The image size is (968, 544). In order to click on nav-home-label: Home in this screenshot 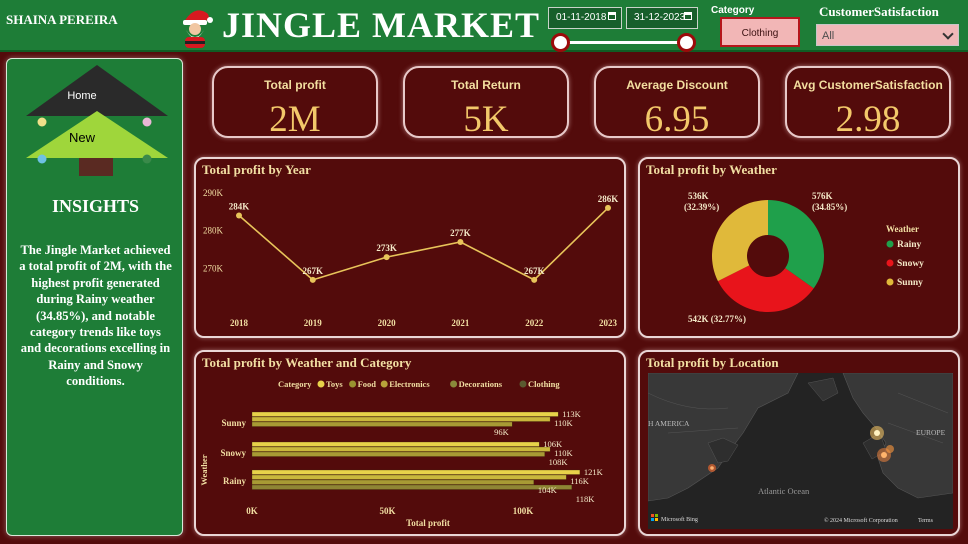, I will do `click(82, 96)`.